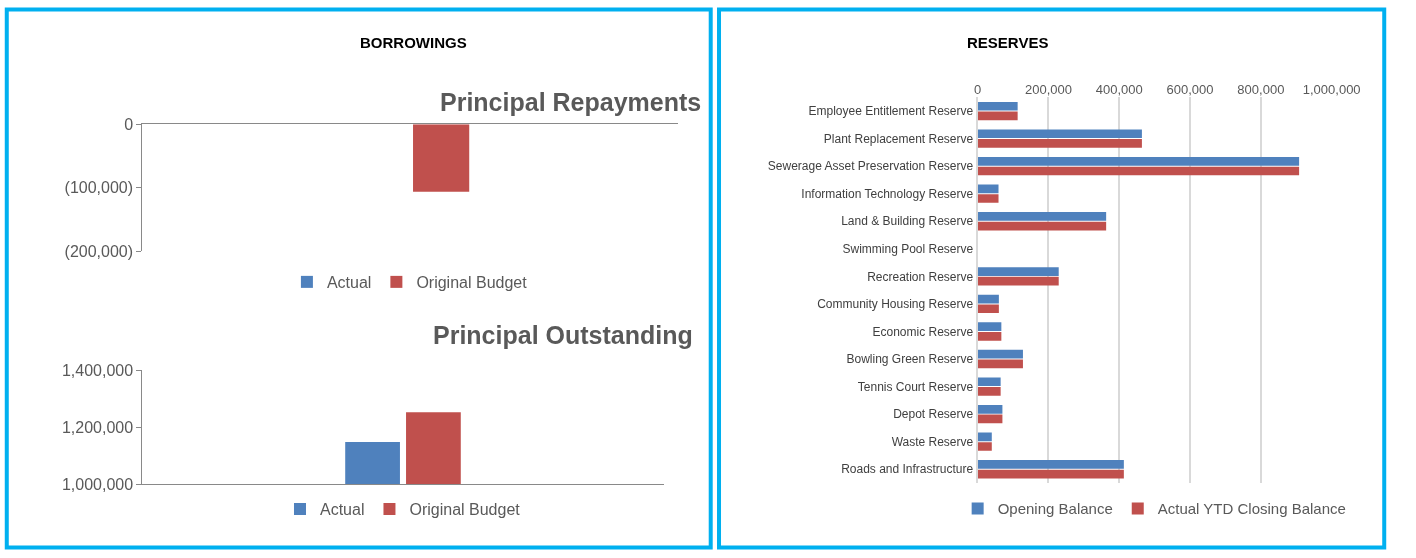 The image size is (1416, 558). Describe the element at coordinates (1119, 89) in the screenshot. I see `x-tick-label: 400,000` at that location.